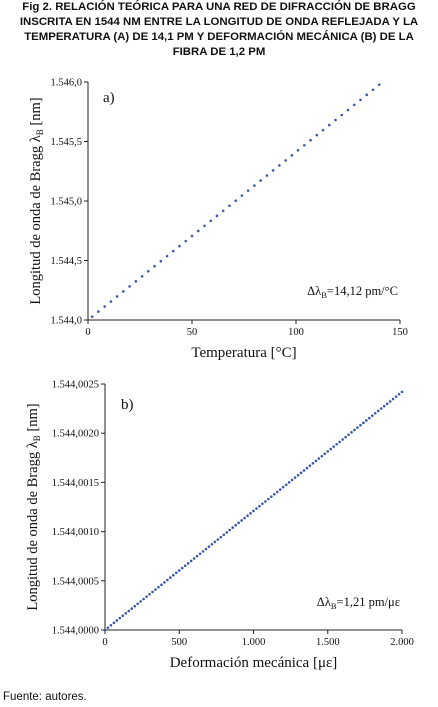  Describe the element at coordinates (67, 321) in the screenshot. I see `y-tick-label: 1.544,0` at that location.